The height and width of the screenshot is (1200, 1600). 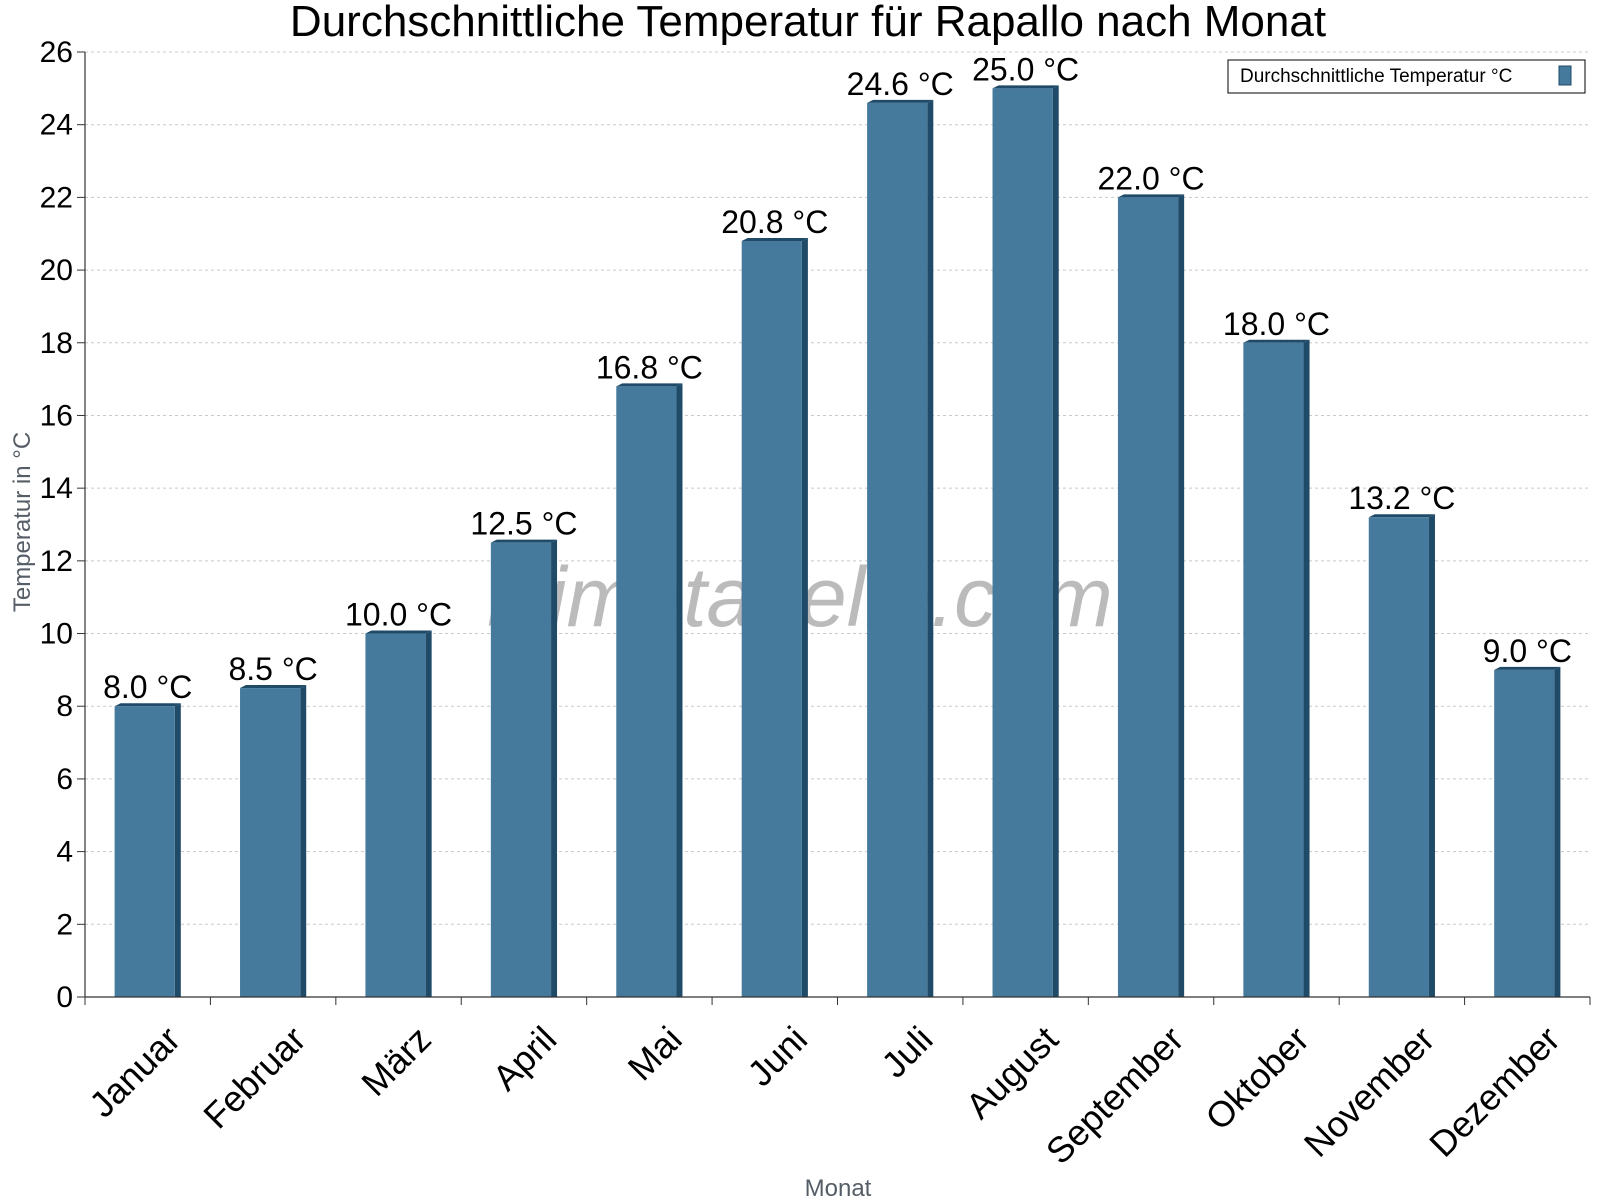 What do you see at coordinates (22, 522) in the screenshot?
I see `y-axis-title: Temperatur in °C` at bounding box center [22, 522].